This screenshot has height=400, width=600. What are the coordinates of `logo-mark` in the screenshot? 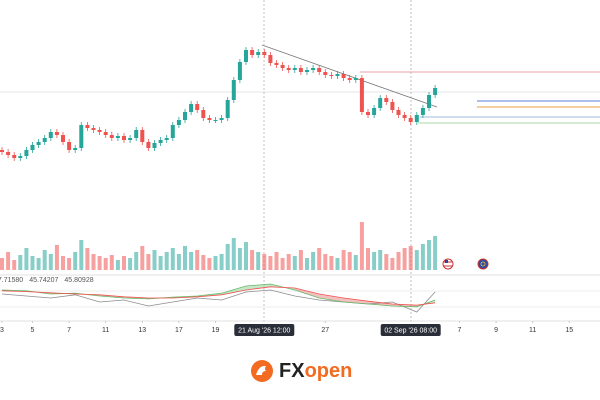 It's located at (261, 370).